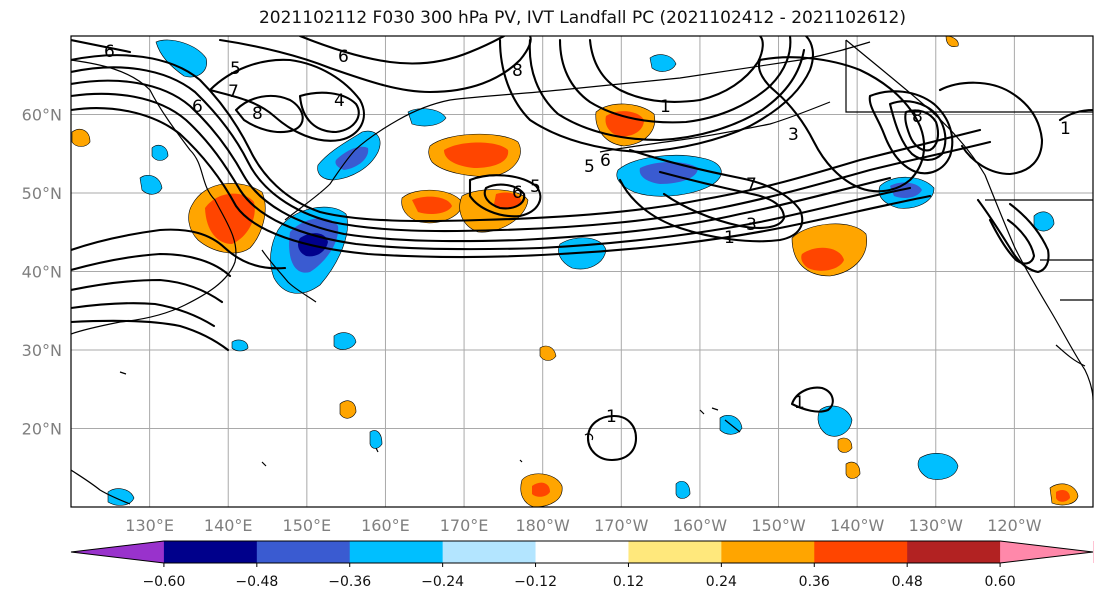 This screenshot has width=1105, height=601. I want to click on colorbar-tick-label: −0.12, so click(535, 582).